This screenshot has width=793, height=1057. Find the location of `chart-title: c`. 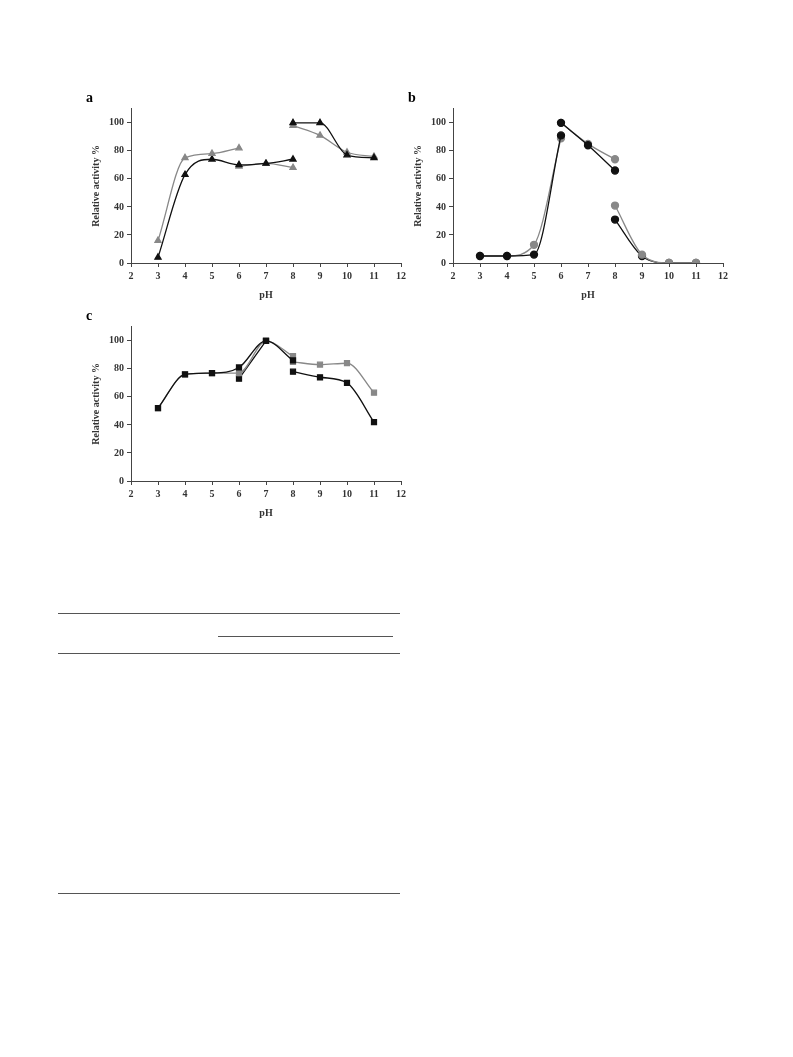

chart-title: c is located at coordinates (89, 316).